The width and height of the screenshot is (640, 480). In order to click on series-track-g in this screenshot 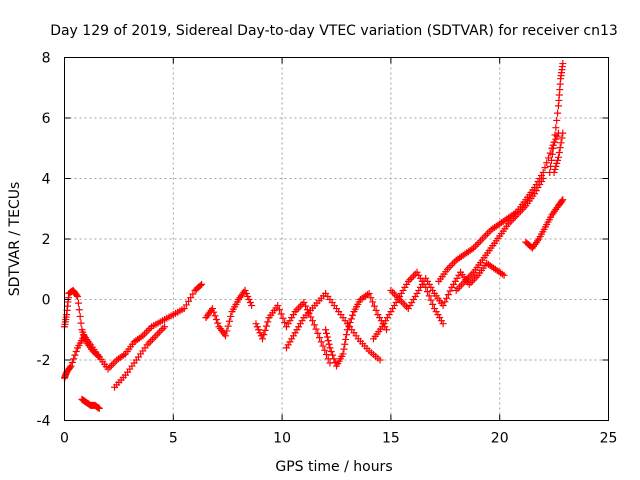, I will do `click(333, 326)`.